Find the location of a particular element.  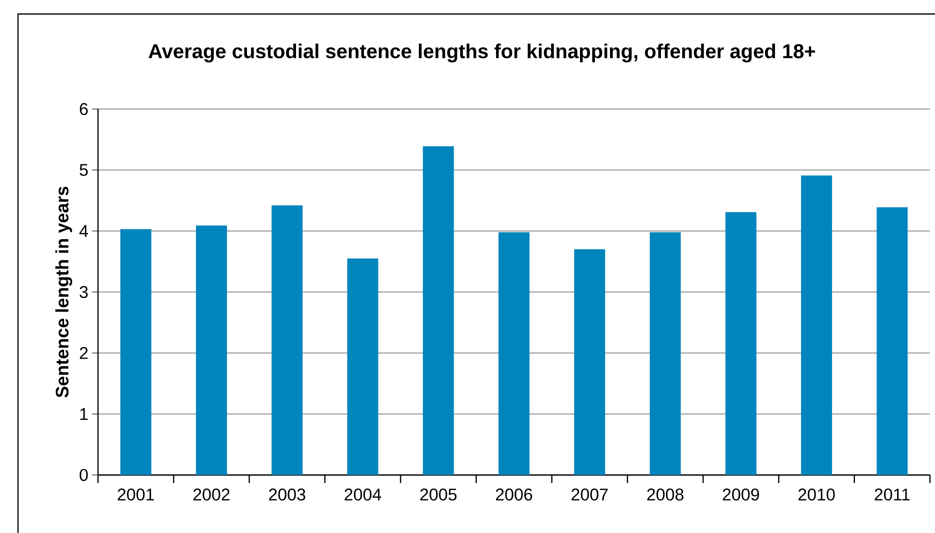

y-tick-label: 0 is located at coordinates (84, 475).